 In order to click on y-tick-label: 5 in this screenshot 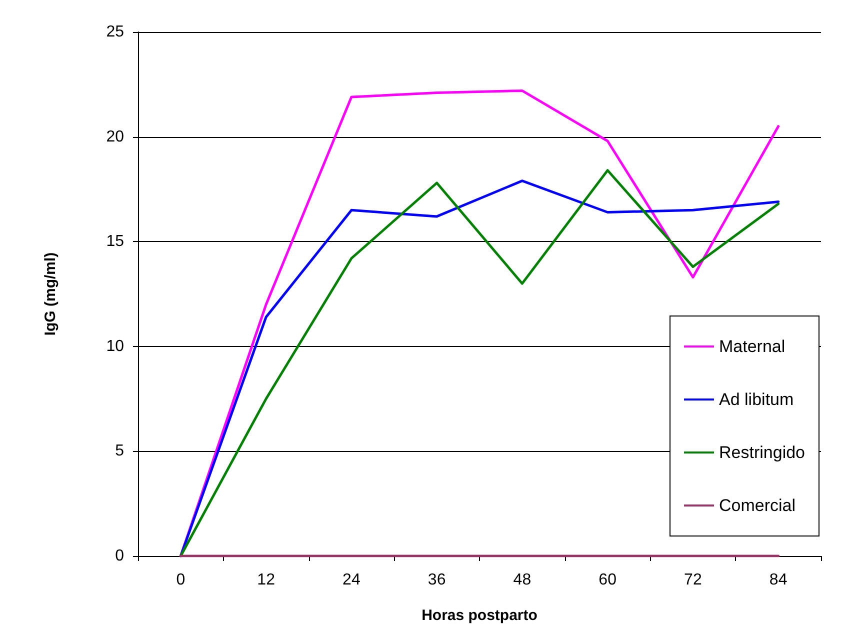, I will do `click(119, 451)`.